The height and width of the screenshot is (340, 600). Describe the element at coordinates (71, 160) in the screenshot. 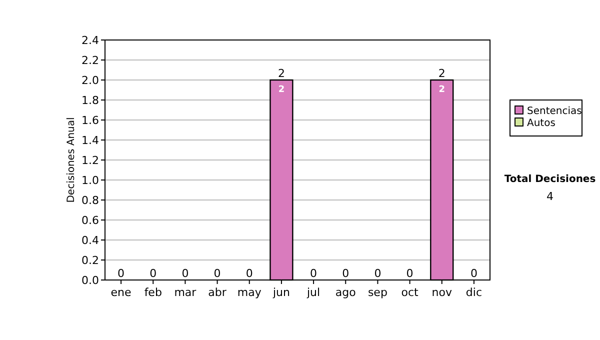

I see `y-axis-title: Decisiones Anual` at that location.